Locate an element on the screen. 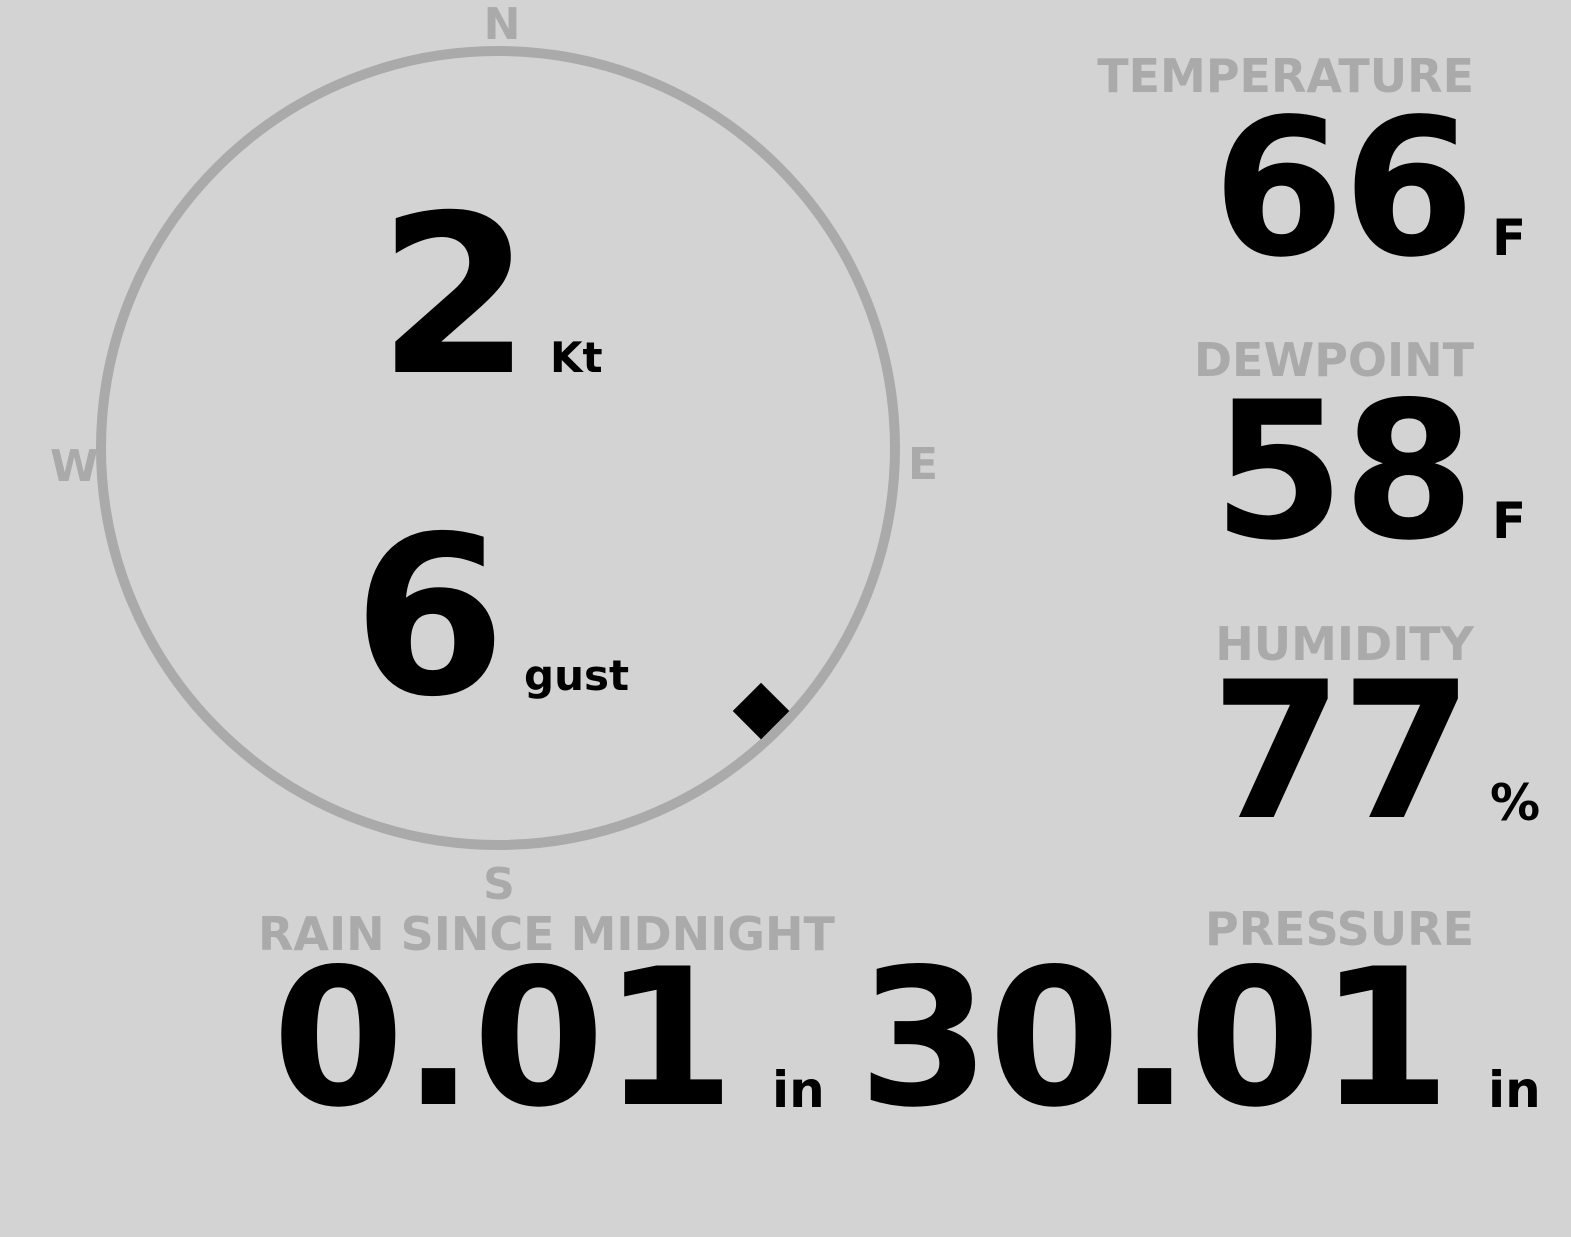 Image resolution: width=1571 pixels, height=1237 pixels. wind-gust-value: 6 is located at coordinates (429, 617).